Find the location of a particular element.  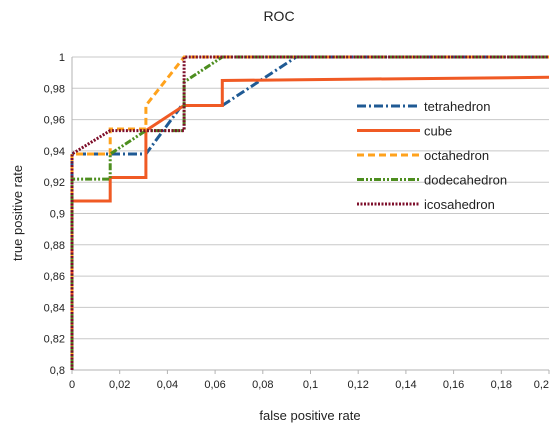

legend-label-dodecahedron: dodecahedron is located at coordinates (465, 180).